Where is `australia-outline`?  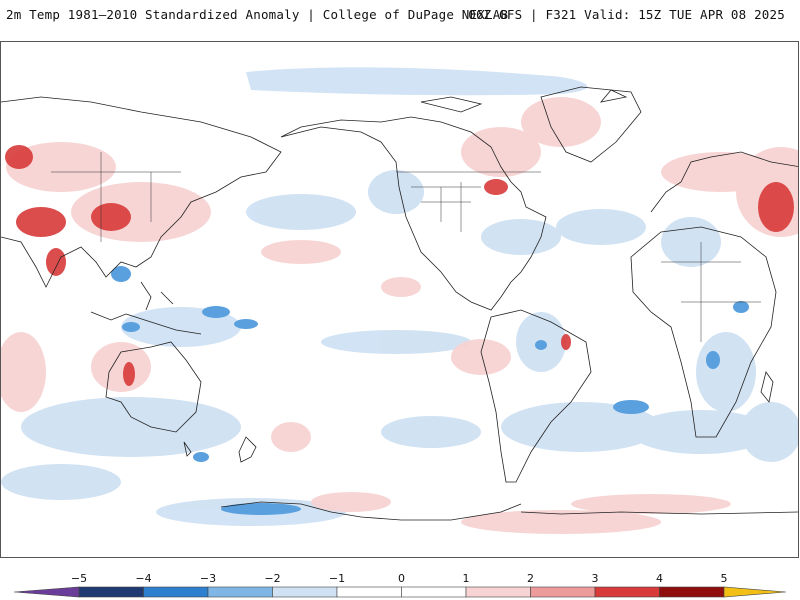
australia-outline is located at coordinates (153, 387).